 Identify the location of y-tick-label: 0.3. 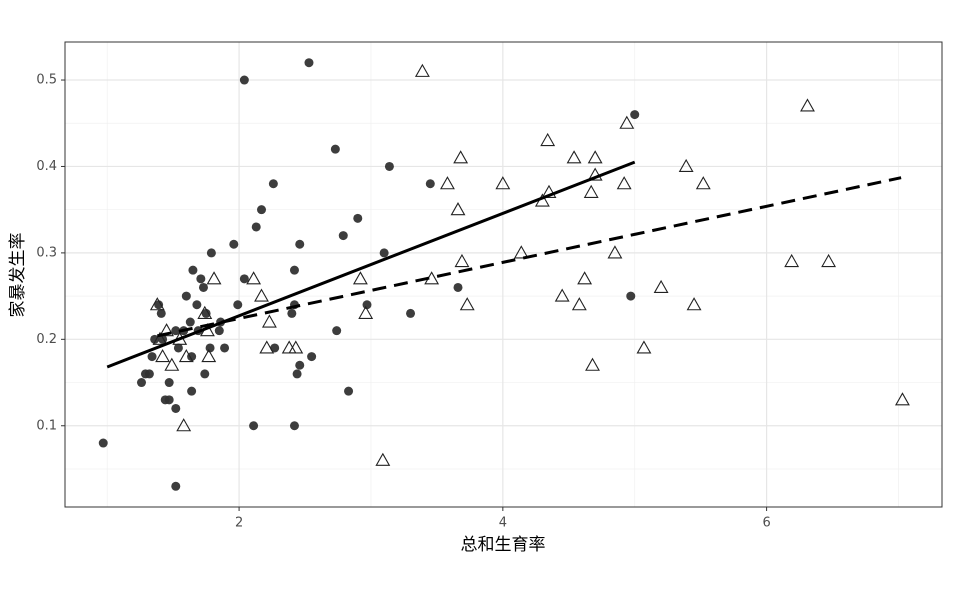
(46, 252).